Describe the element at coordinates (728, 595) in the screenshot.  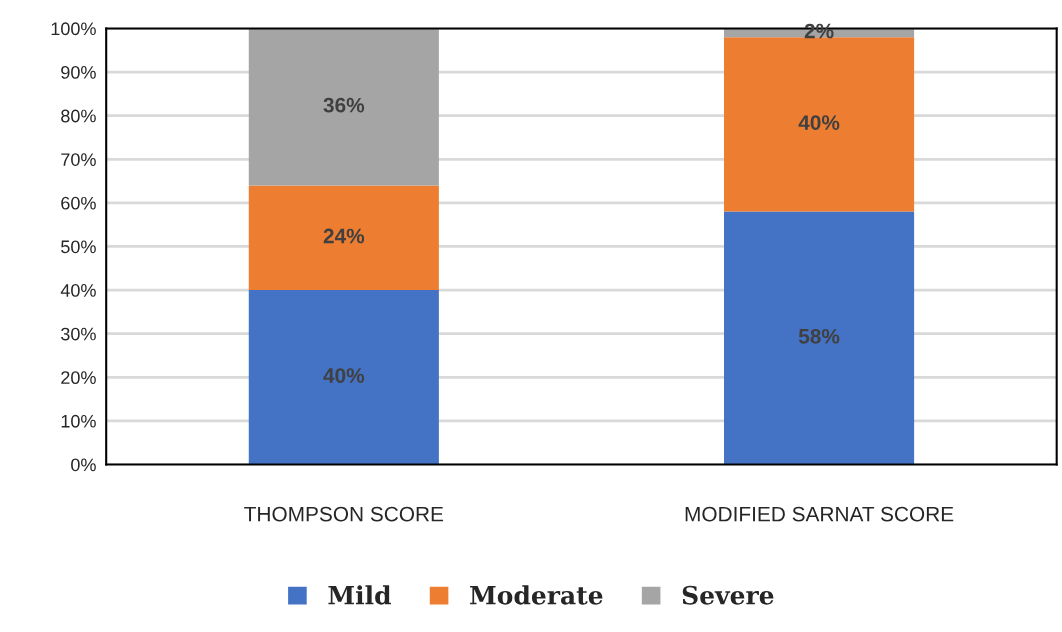
I see `legend-label: Severe` at that location.